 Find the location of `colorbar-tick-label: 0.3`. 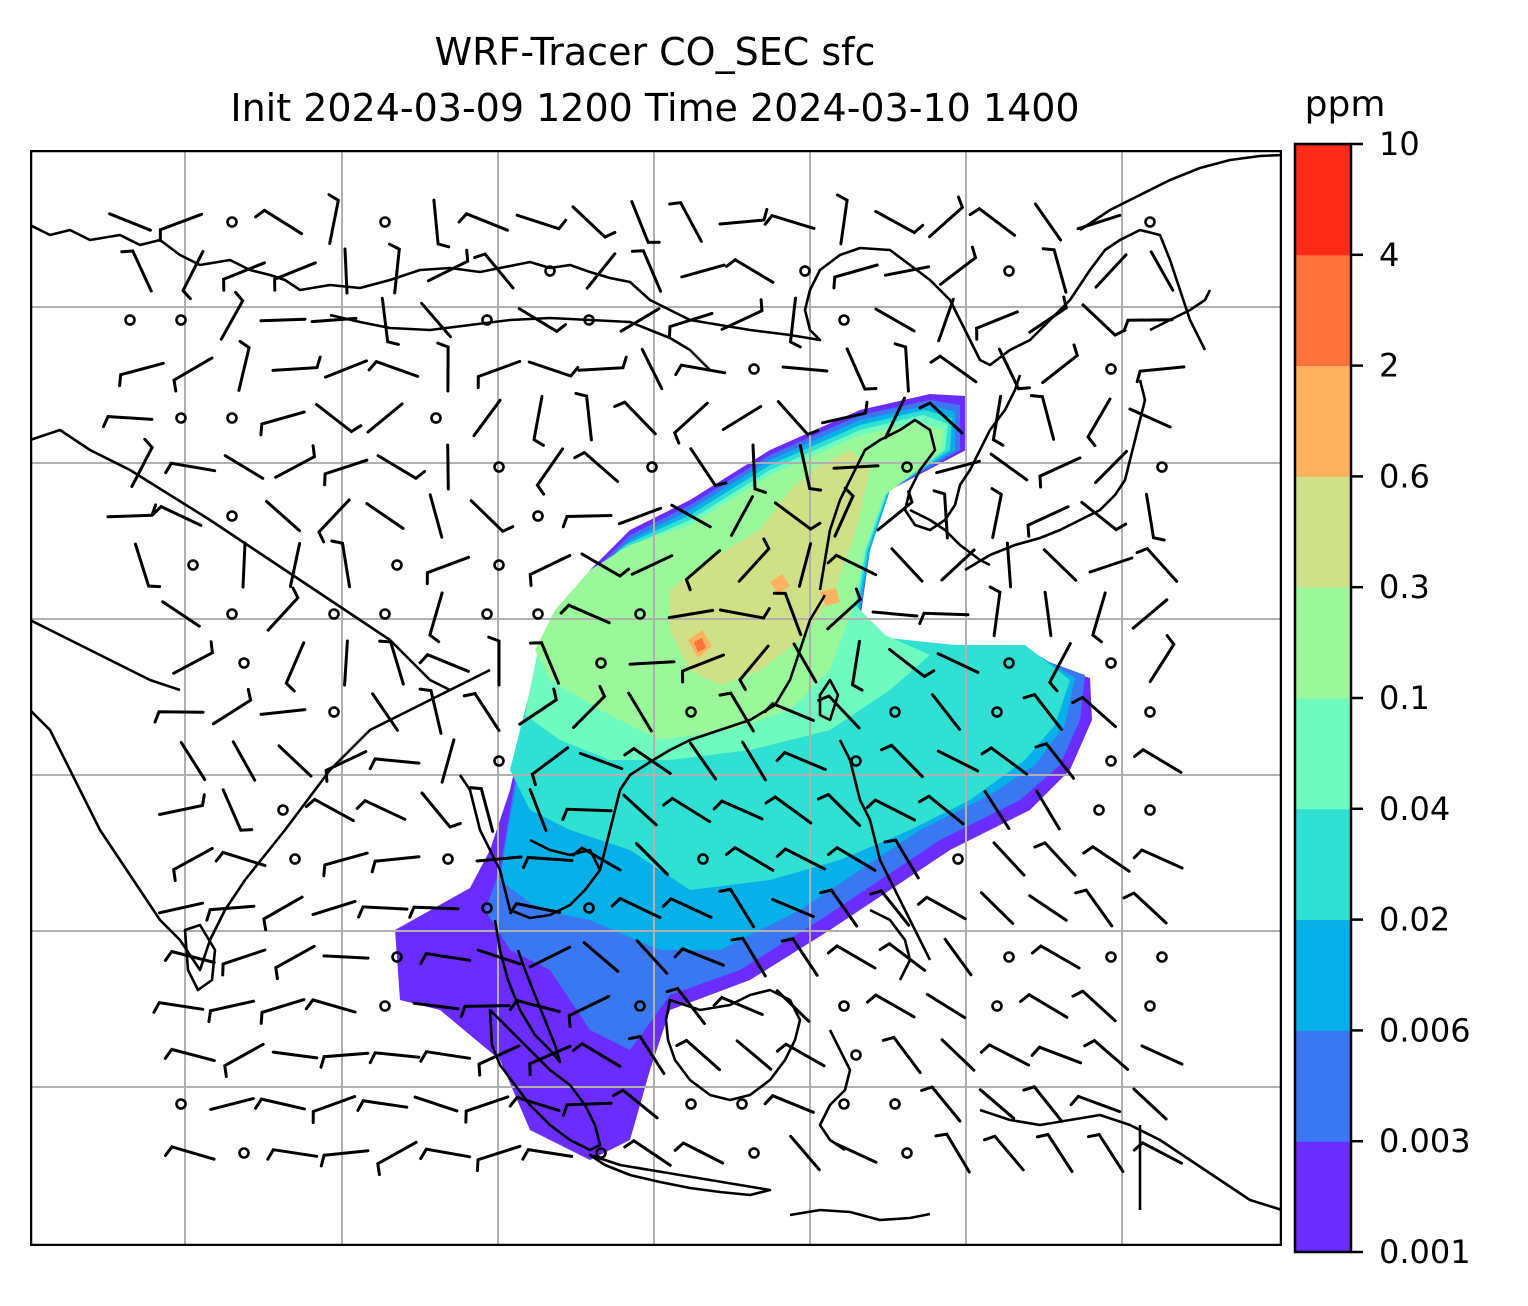

colorbar-tick-label: 0.3 is located at coordinates (1404, 587).